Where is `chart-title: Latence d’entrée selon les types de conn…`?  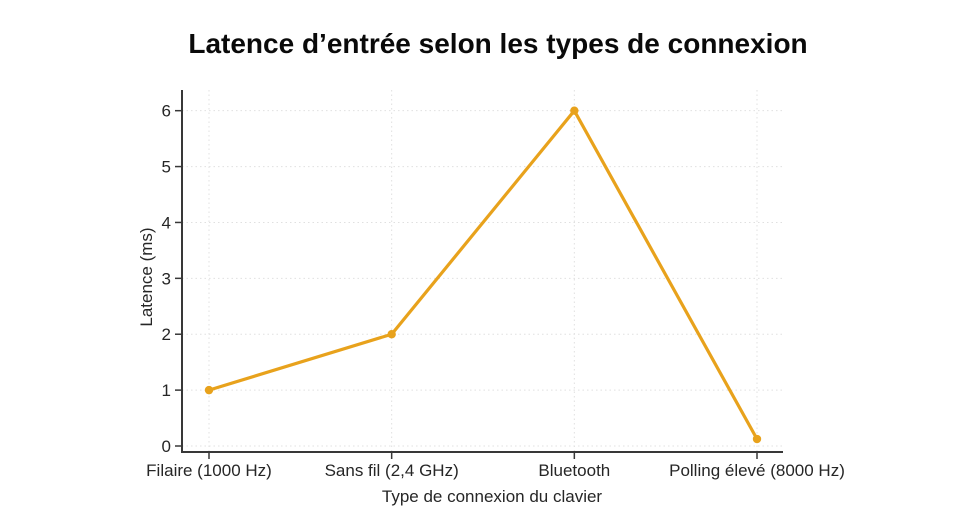
chart-title: Latence d’entrée selon les types de conn… is located at coordinates (498, 43).